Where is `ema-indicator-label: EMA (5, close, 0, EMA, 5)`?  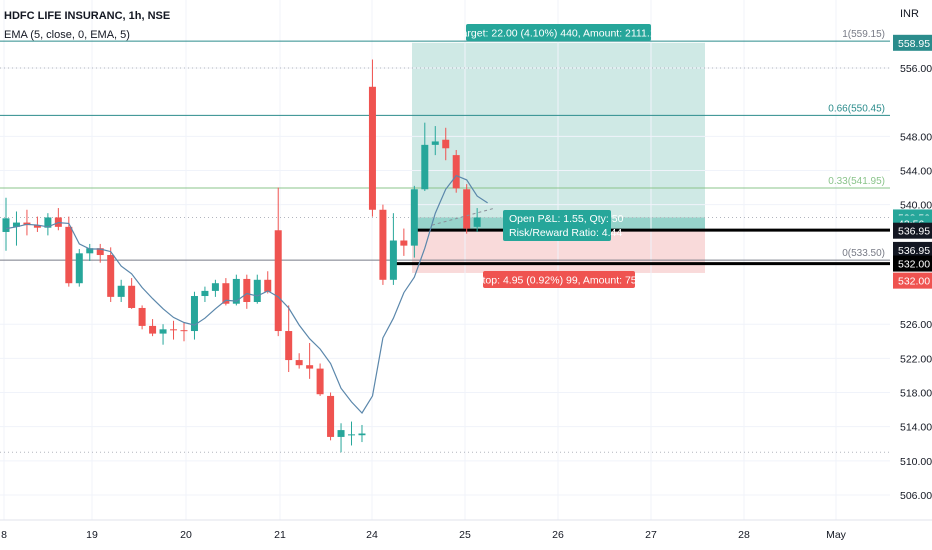 ema-indicator-label: EMA (5, close, 0, EMA, 5) is located at coordinates (67, 35).